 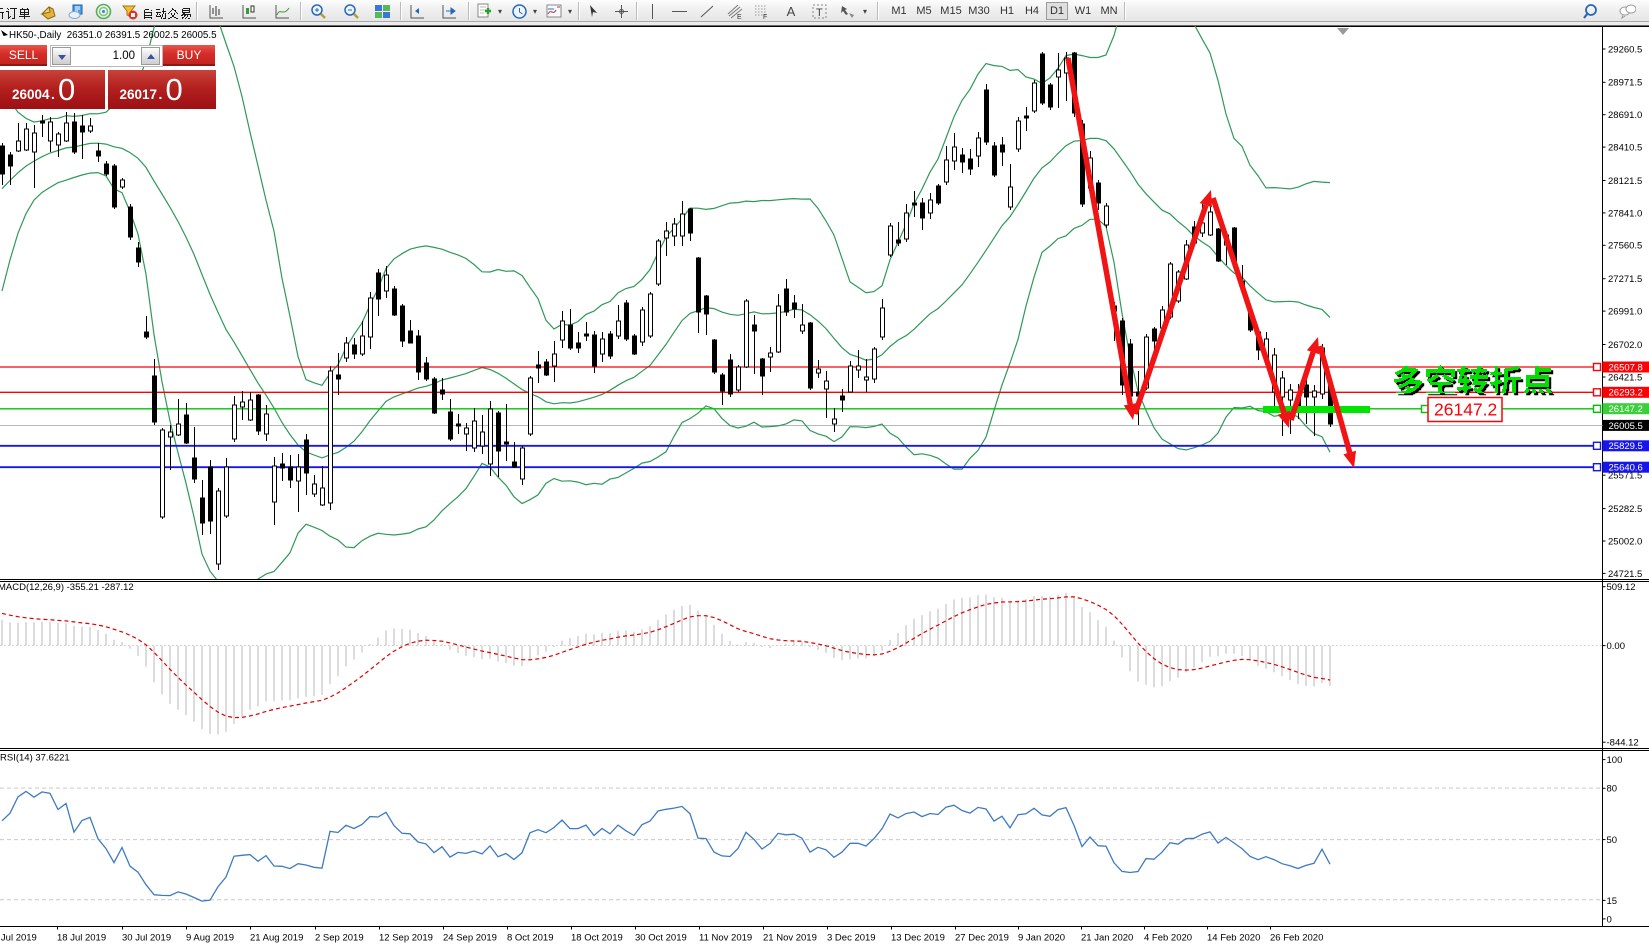 I want to click on svg-text: 26507.8, so click(x=1626, y=367).